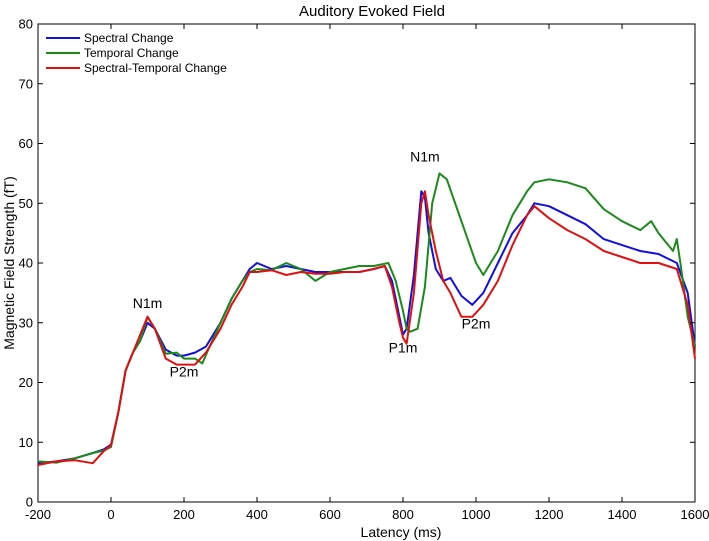  I want to click on y-tick-label: 60, so click(26, 143).